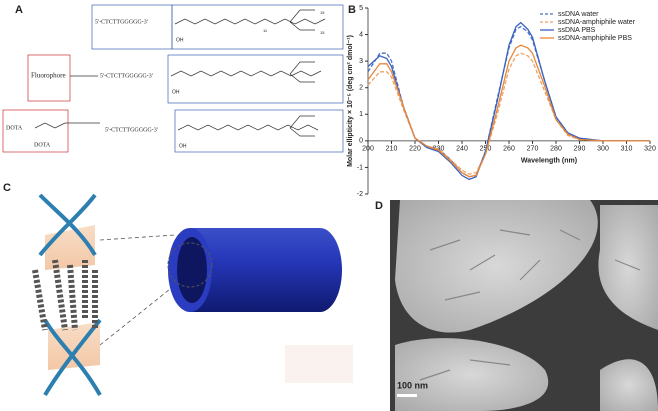  Describe the element at coordinates (549, 161) in the screenshot. I see `x-axis-title: Wavelength (nm)` at that location.